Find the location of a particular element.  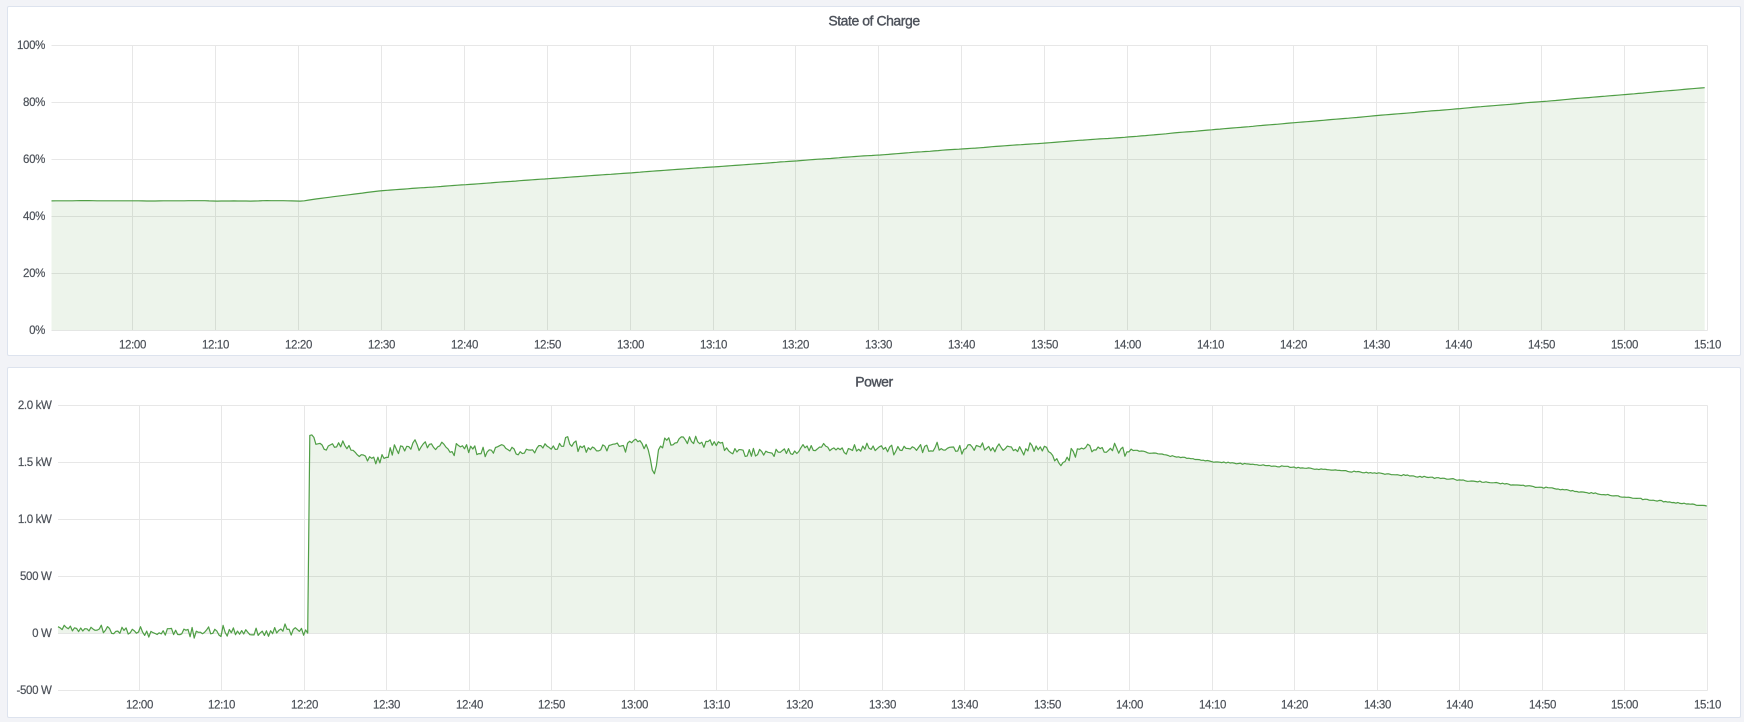

svg-text: 0 W is located at coordinates (42, 634).